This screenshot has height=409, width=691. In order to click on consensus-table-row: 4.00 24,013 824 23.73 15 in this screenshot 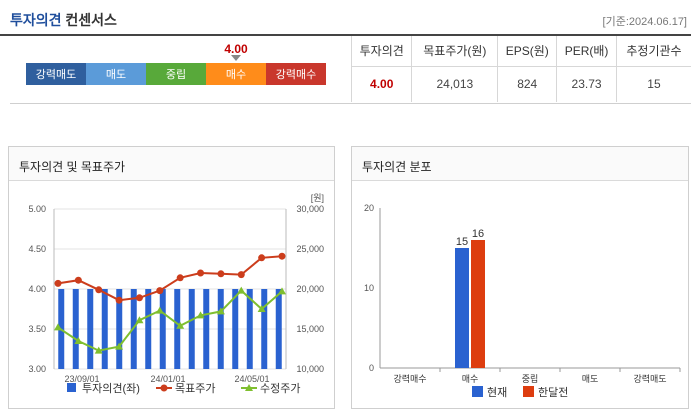, I will do `click(520, 84)`.